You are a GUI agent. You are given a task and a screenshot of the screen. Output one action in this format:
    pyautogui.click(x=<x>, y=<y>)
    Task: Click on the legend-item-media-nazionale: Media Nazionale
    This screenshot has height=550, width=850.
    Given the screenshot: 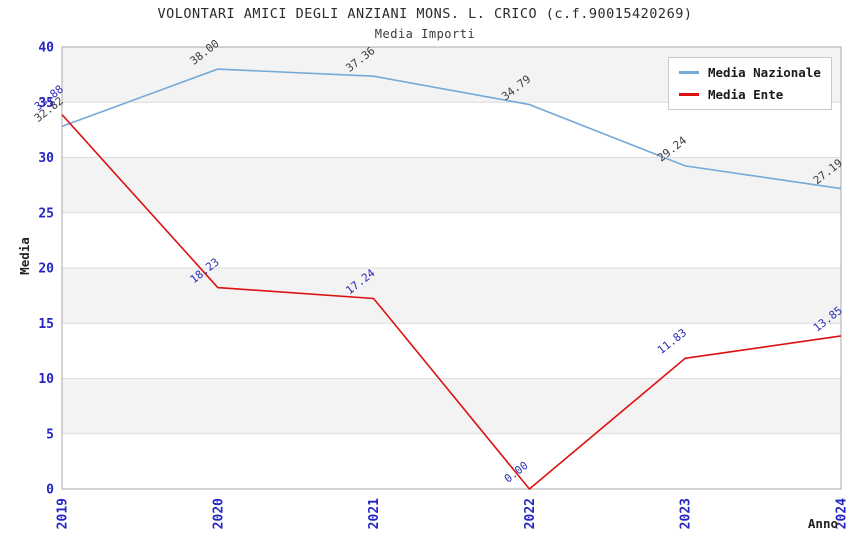 What is the action you would take?
    pyautogui.click(x=750, y=72)
    